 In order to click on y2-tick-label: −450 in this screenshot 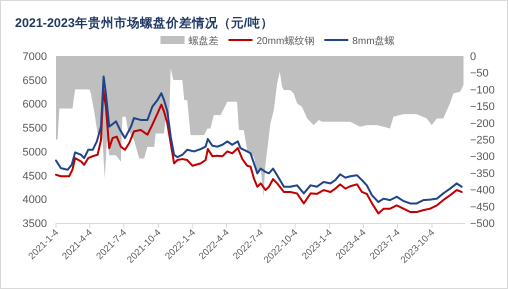, I will do `click(482, 207)`.